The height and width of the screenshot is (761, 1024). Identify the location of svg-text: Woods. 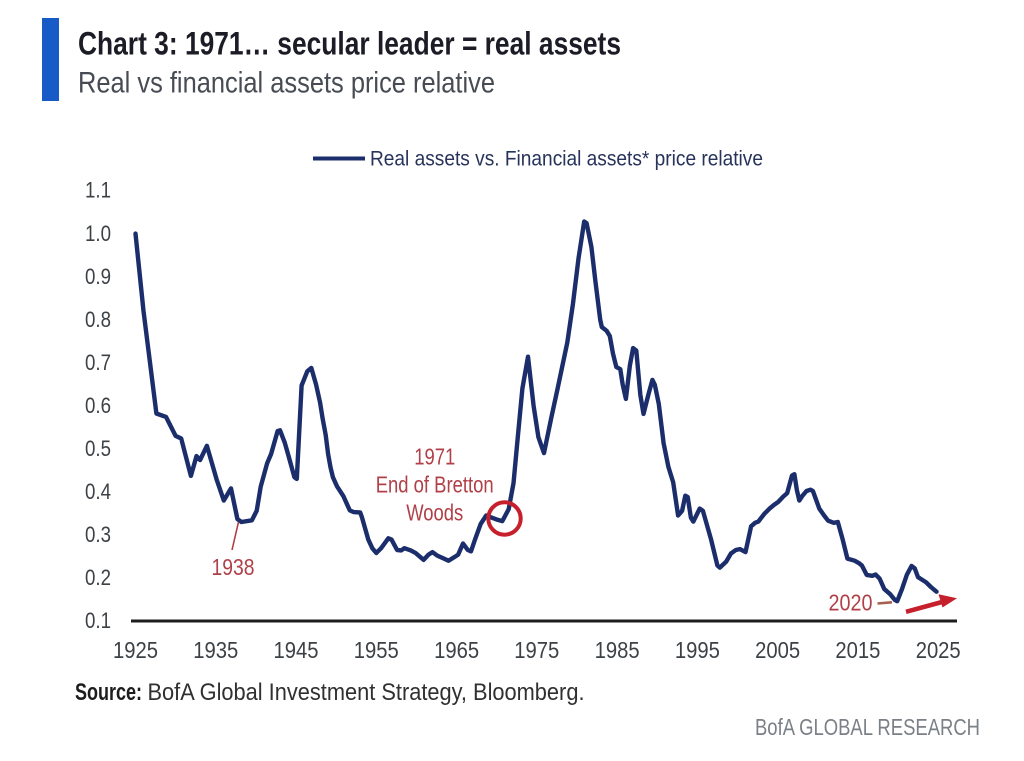
(434, 513).